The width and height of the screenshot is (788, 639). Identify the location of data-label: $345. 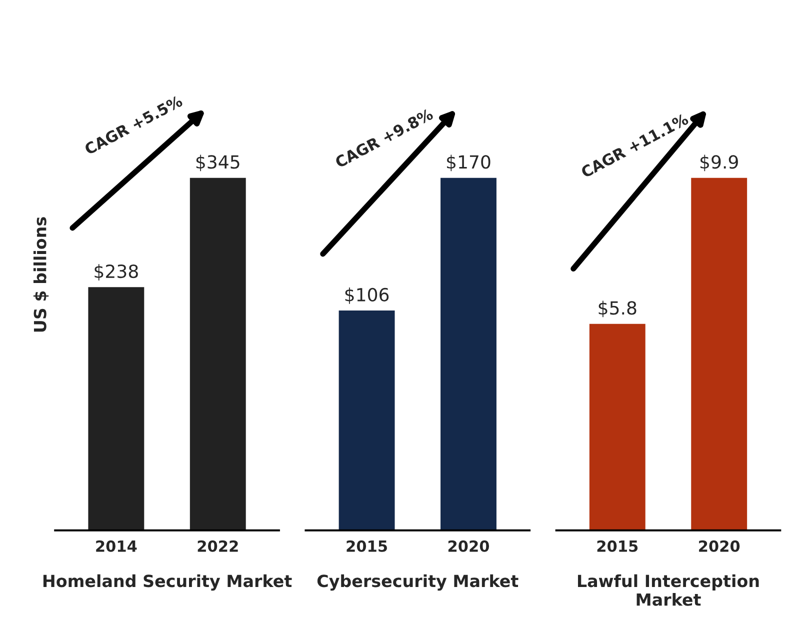
(218, 163).